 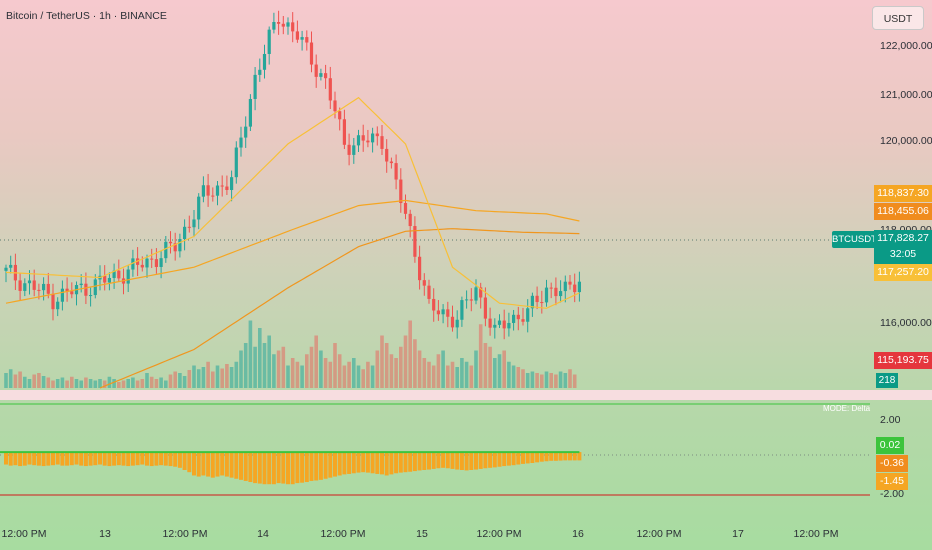 I want to click on price-tick: 121,000.00, so click(x=906, y=95).